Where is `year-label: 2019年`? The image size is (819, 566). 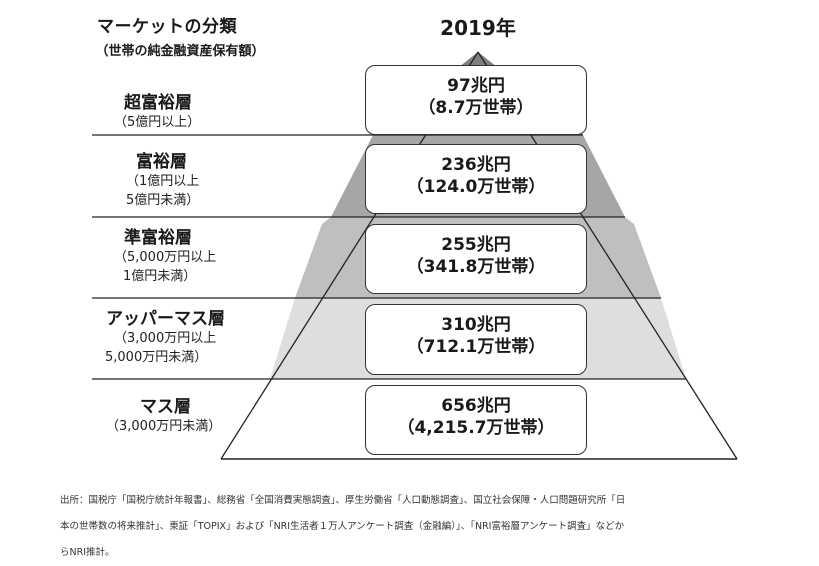
year-label: 2019年 is located at coordinates (478, 28).